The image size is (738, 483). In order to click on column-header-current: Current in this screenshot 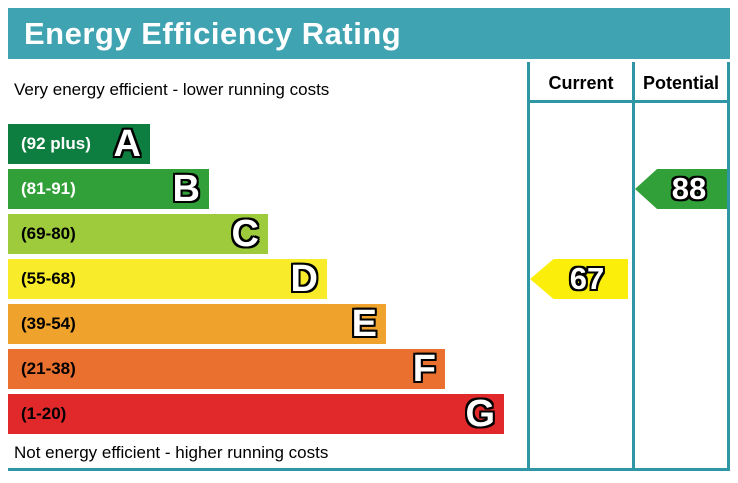, I will do `click(581, 82)`.